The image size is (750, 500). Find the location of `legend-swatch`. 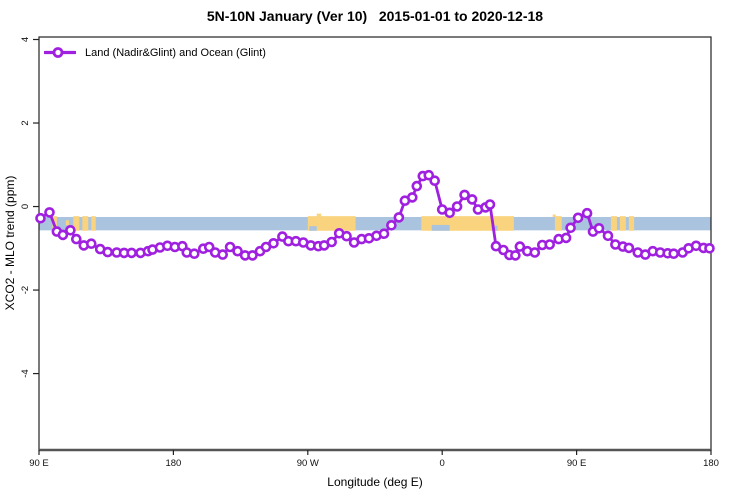

legend-swatch is located at coordinates (60, 52).